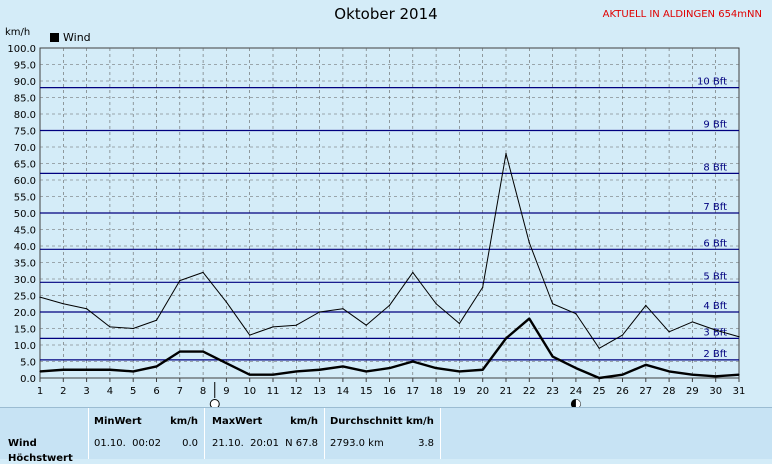 This screenshot has width=772, height=464. What do you see at coordinates (366, 391) in the screenshot?
I see `x-tick-label: 15` at bounding box center [366, 391].